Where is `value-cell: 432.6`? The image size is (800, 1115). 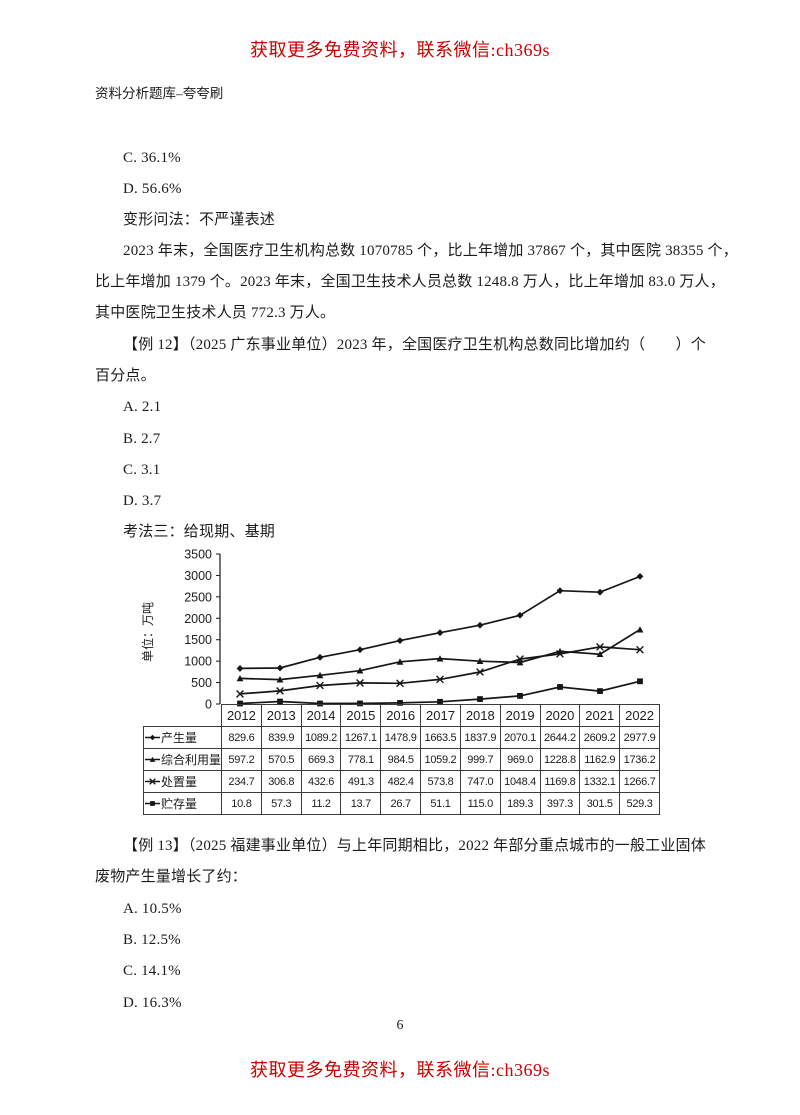 value-cell: 432.6 is located at coordinates (321, 781).